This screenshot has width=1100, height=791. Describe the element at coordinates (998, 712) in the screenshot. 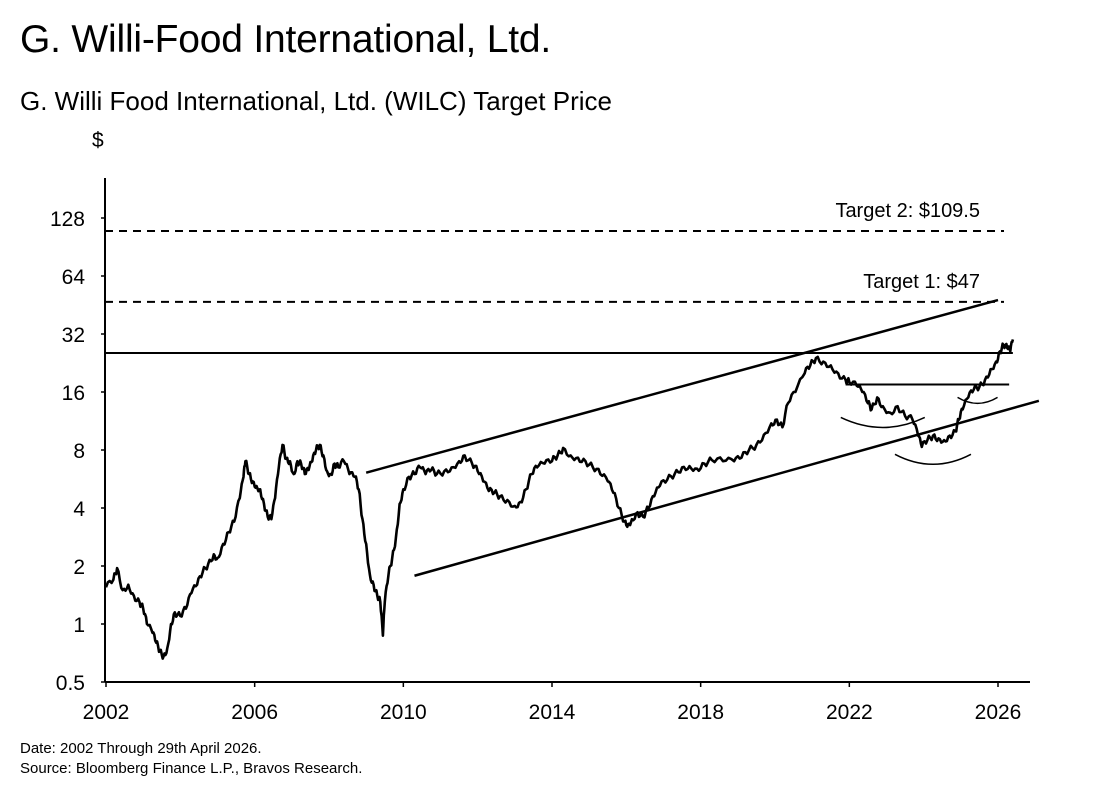

I see `x-tick-label: 2026` at that location.